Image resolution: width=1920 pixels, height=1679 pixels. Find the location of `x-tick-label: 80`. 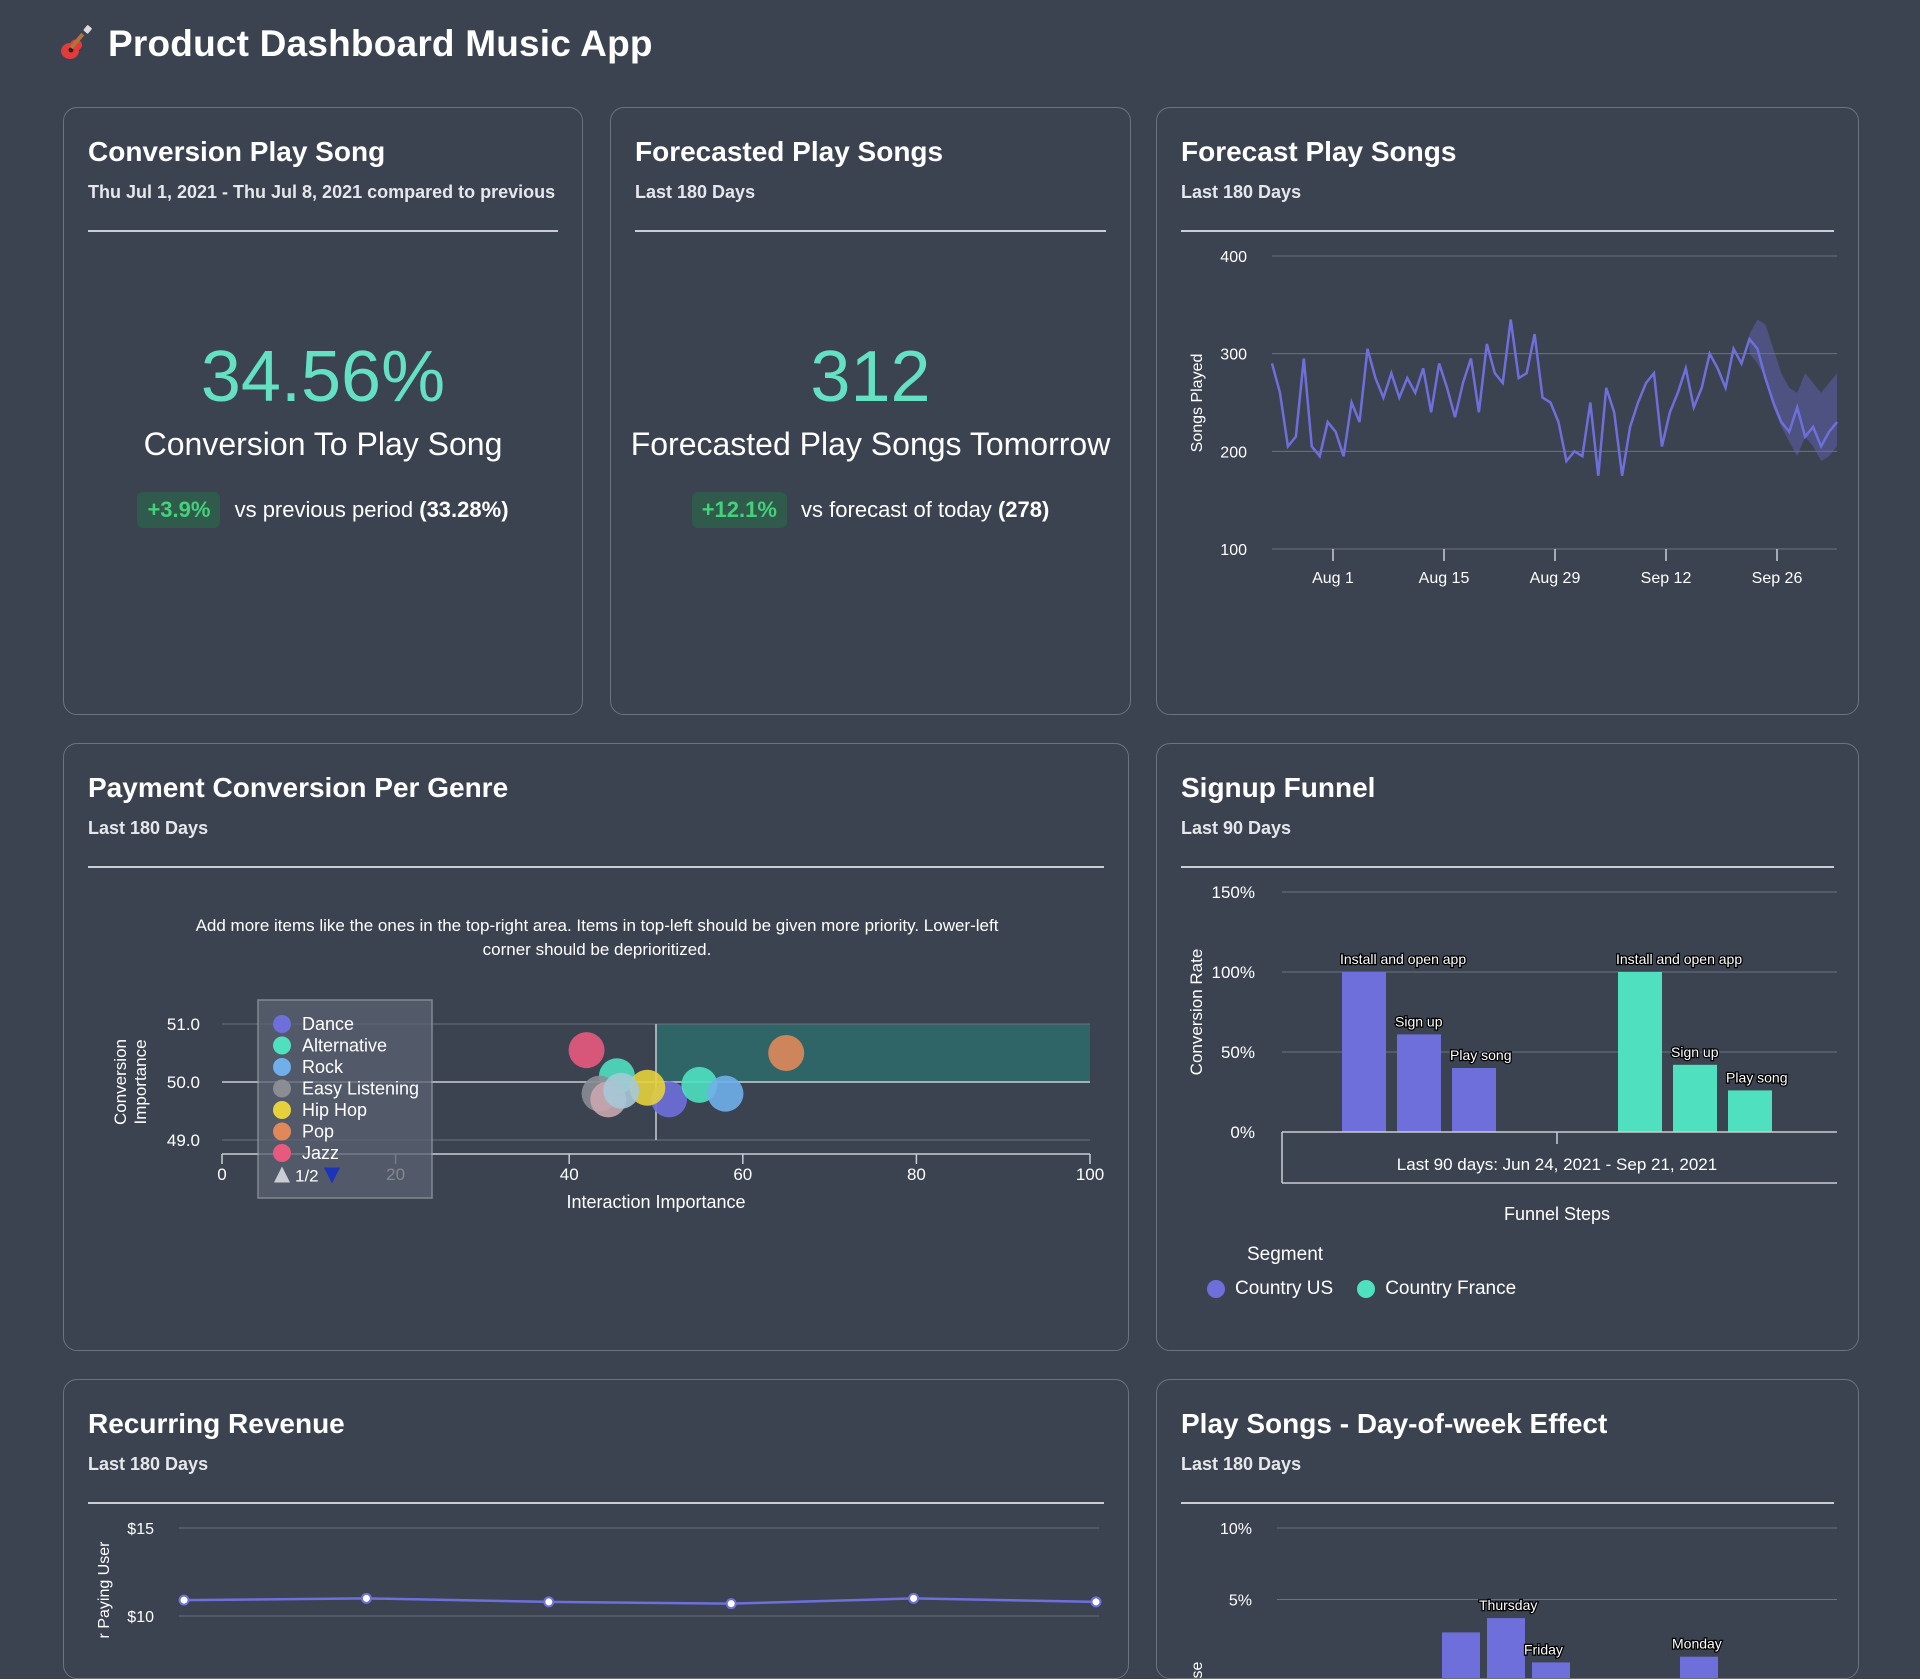

x-tick-label: 80 is located at coordinates (916, 1174).